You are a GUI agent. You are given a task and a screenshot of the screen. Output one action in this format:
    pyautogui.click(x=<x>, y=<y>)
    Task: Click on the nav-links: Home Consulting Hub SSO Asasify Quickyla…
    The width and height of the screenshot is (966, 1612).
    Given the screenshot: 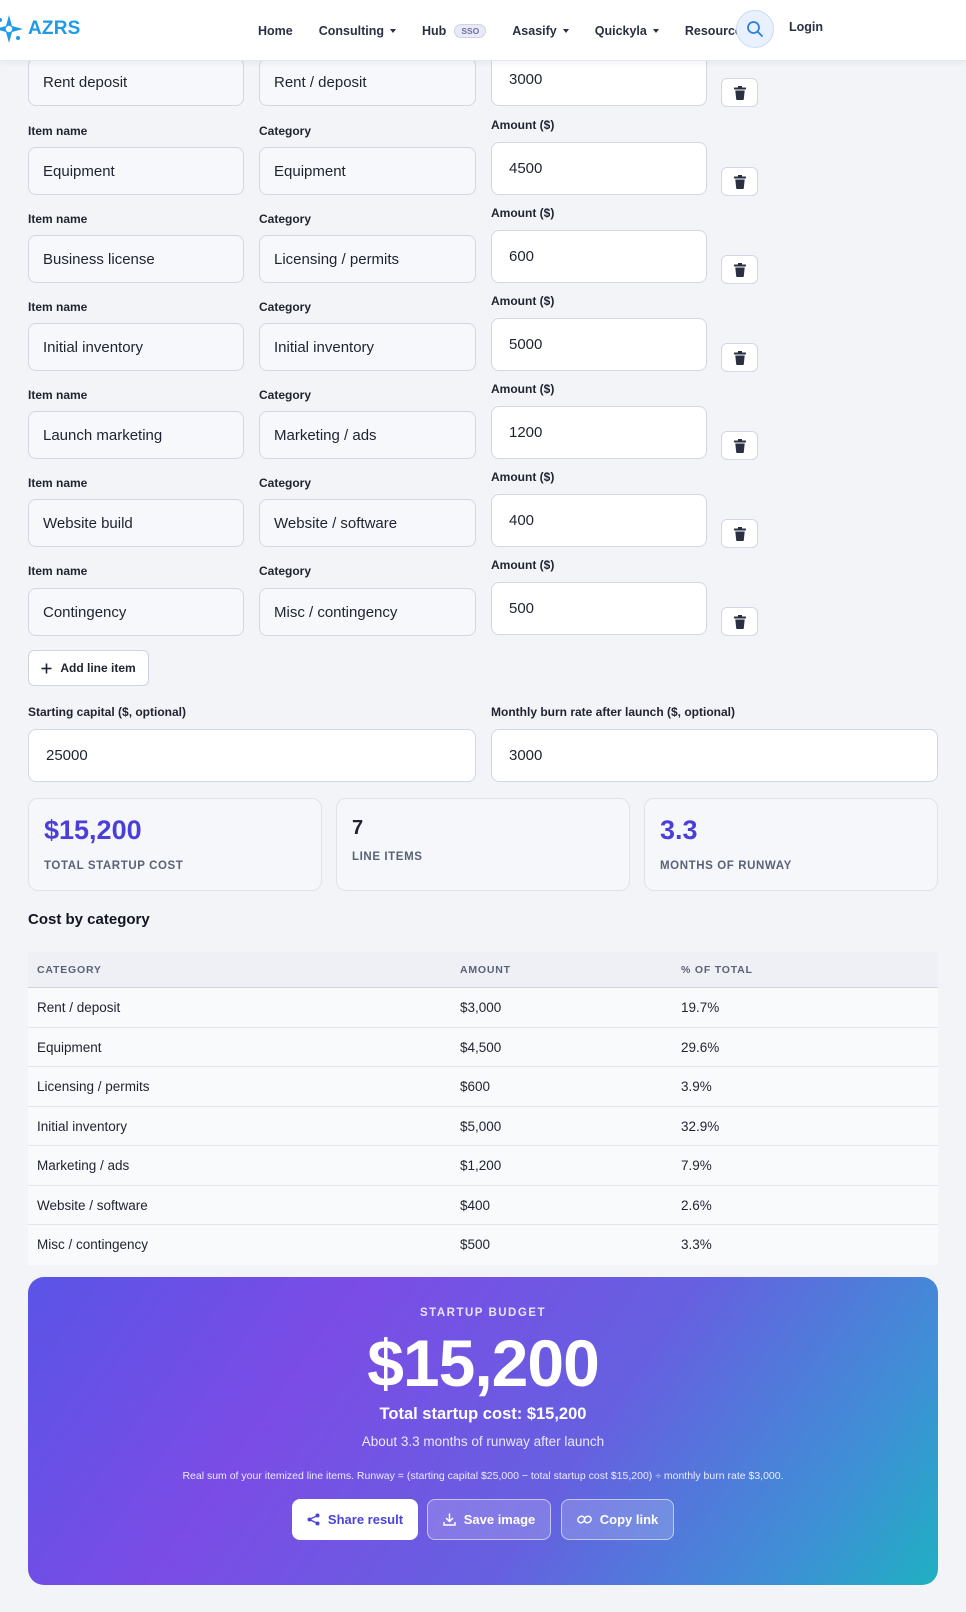 What is the action you would take?
    pyautogui.click(x=522, y=30)
    